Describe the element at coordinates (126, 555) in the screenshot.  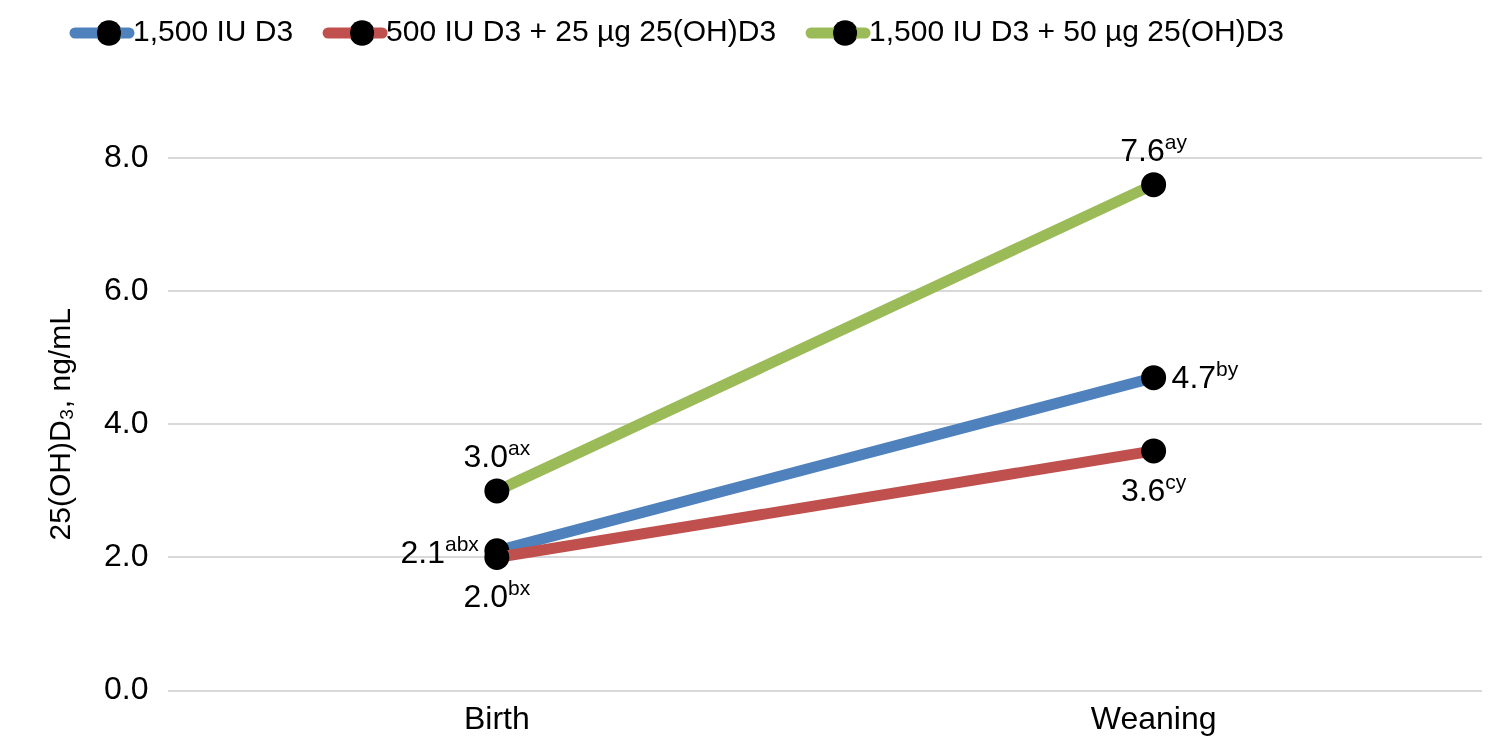
I see `y-tick-label: 2.0` at that location.